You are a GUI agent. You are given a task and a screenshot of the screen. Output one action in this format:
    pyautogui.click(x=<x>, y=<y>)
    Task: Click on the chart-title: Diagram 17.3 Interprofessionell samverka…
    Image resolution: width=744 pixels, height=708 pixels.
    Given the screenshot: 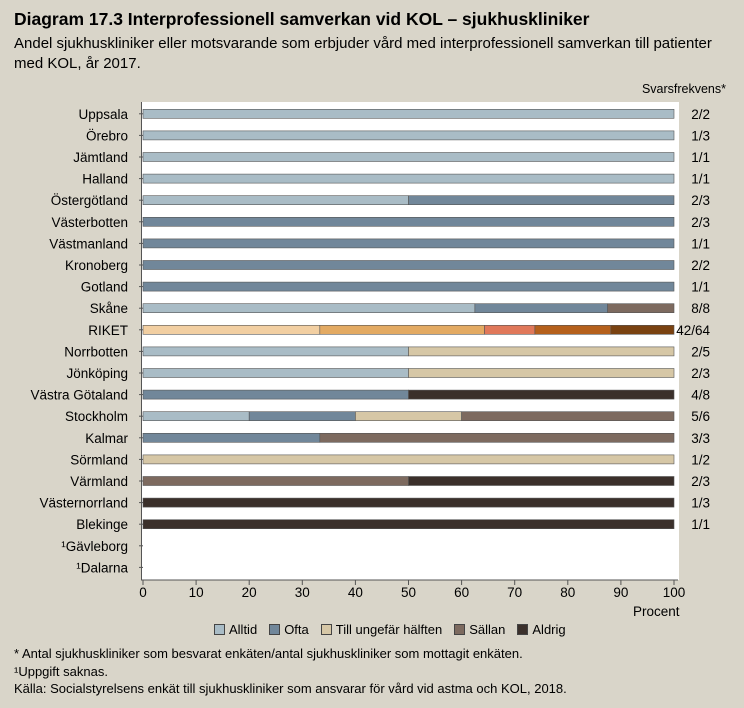 What is the action you would take?
    pyautogui.click(x=302, y=19)
    